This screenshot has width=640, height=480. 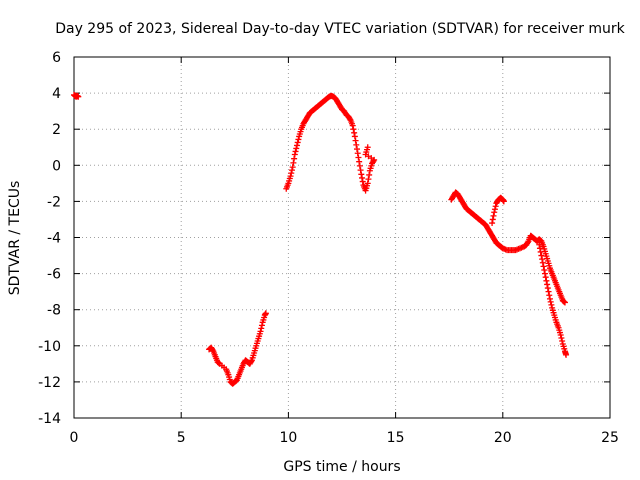 What do you see at coordinates (15, 238) in the screenshot?
I see `y-axis-label: SDTVAR / TECUs` at bounding box center [15, 238].